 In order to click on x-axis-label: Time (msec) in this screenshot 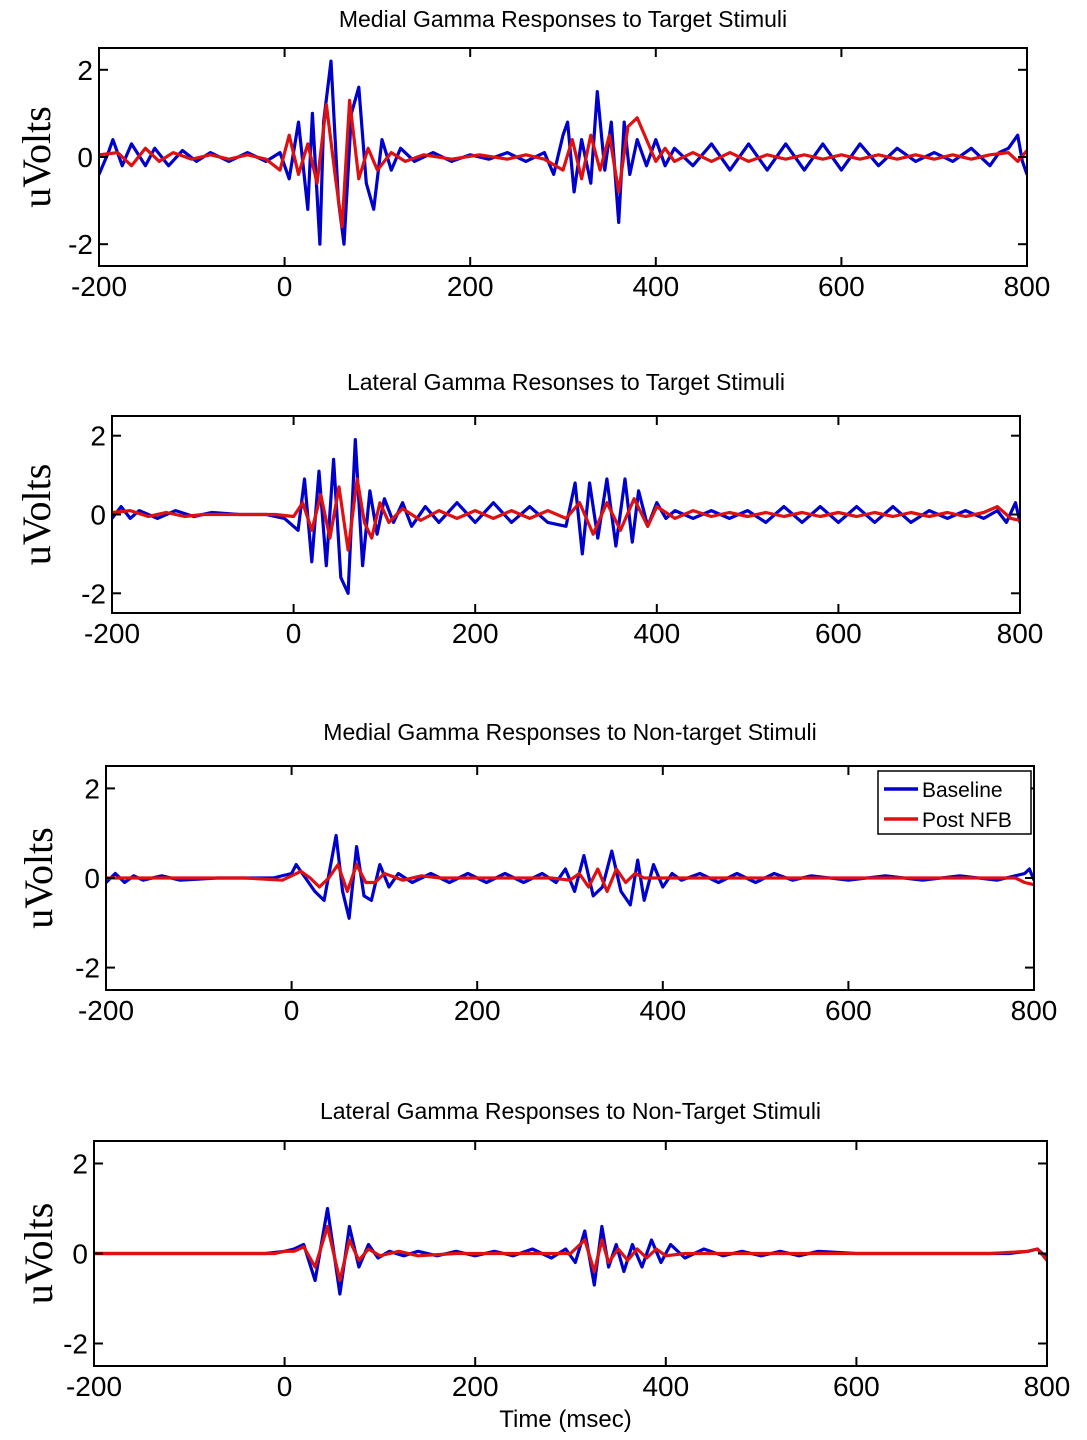, I will do `click(565, 1419)`.